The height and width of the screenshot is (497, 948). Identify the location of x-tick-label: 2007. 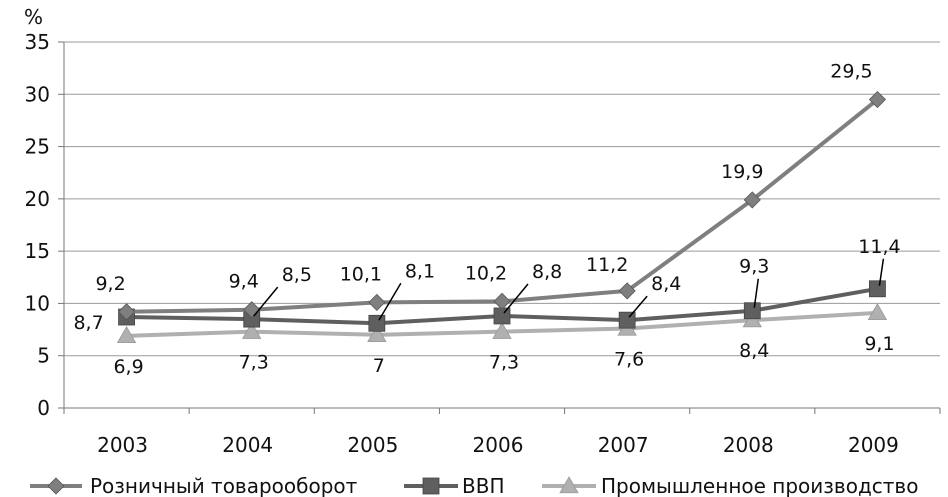
(623, 445).